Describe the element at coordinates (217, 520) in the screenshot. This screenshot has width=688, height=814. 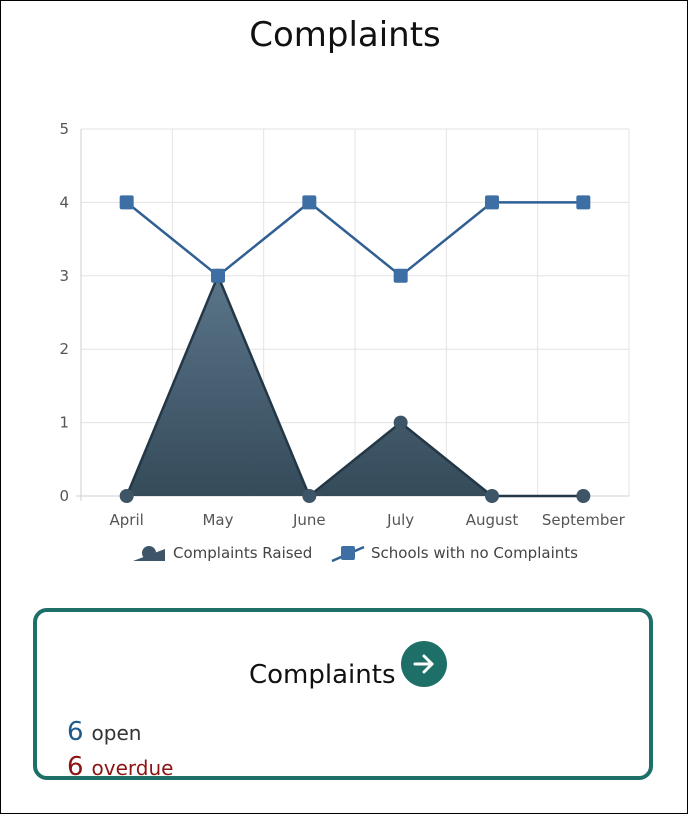
I see `x-tick-label: May` at that location.